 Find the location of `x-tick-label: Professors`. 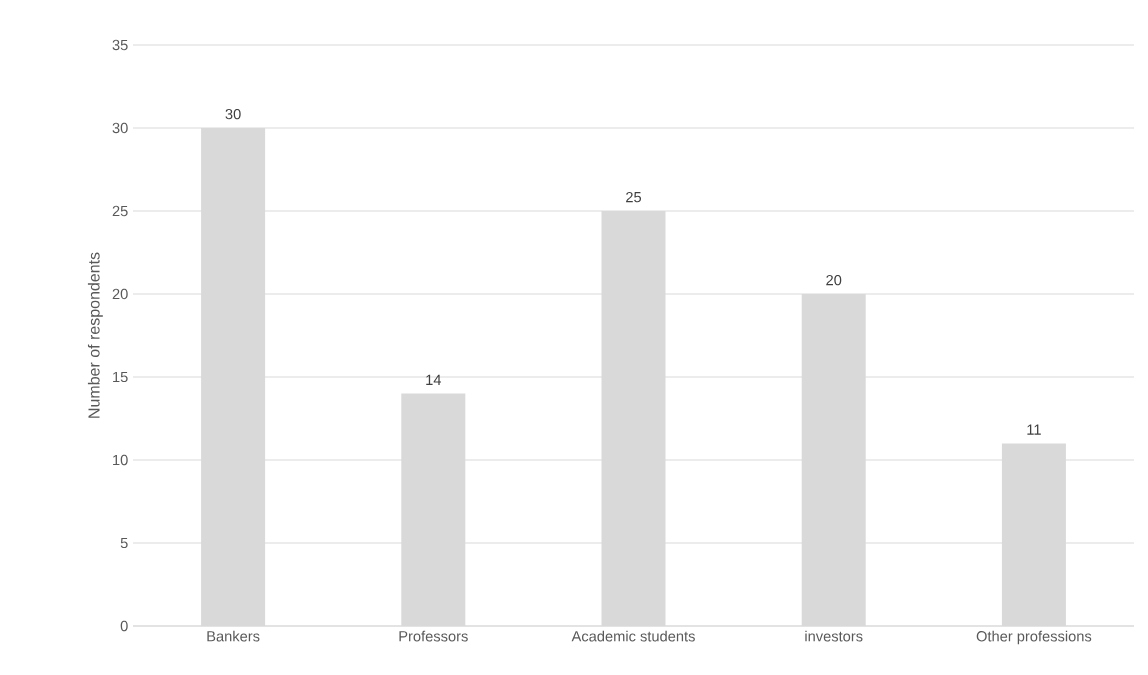

x-tick-label: Professors is located at coordinates (433, 636).